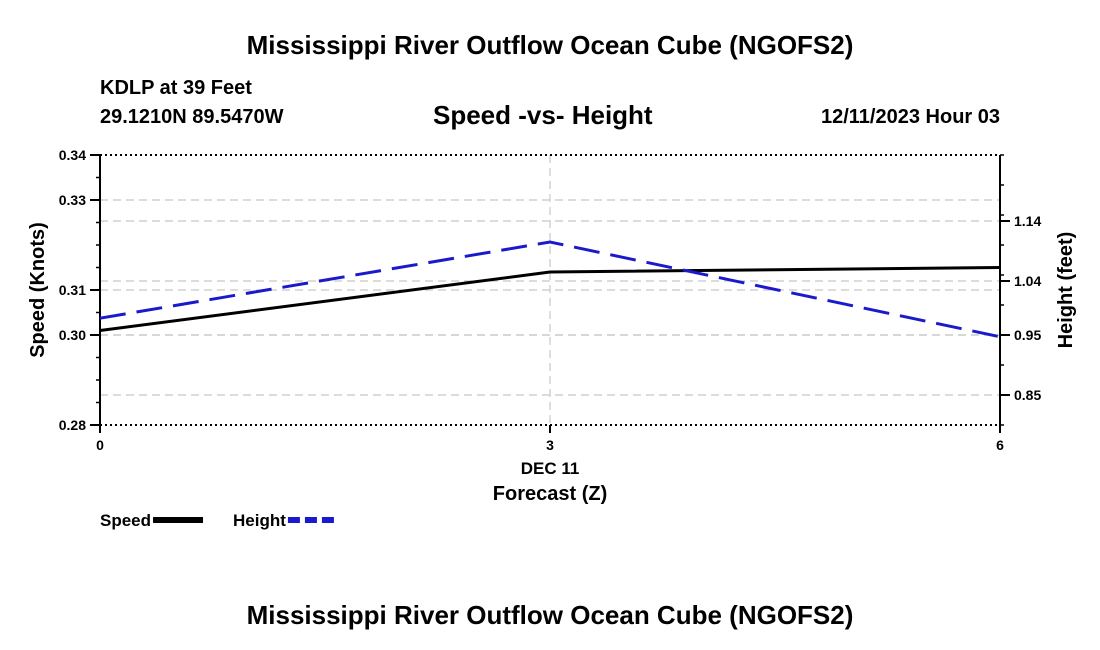 Image resolution: width=1100 pixels, height=650 pixels. What do you see at coordinates (100, 445) in the screenshot?
I see `x-tick-label: 0` at bounding box center [100, 445].